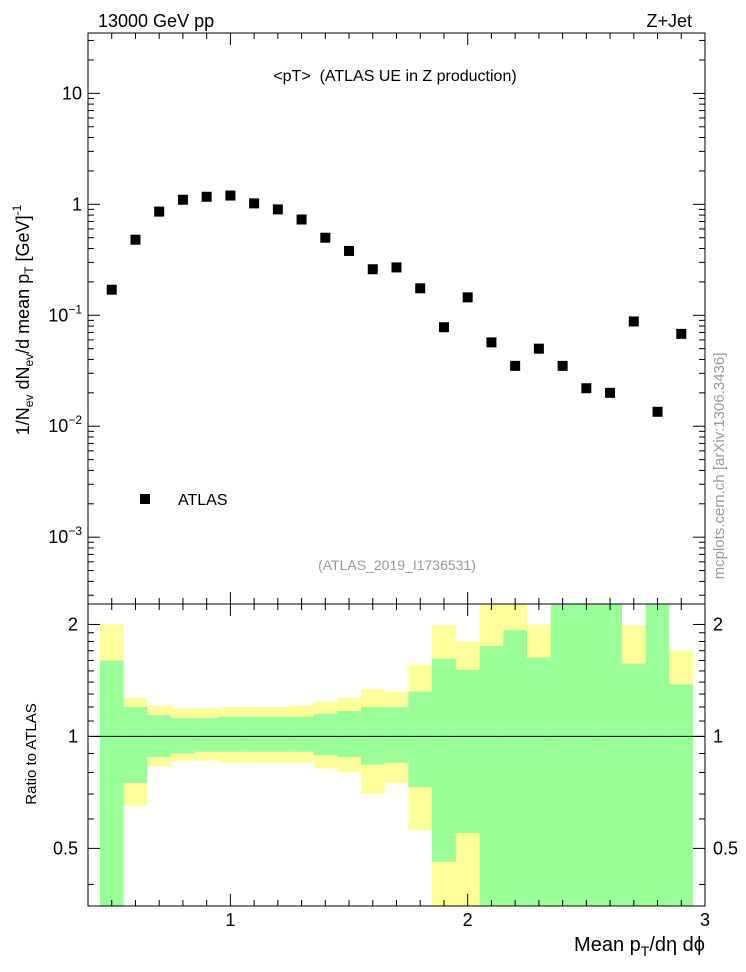 This screenshot has width=746, height=972. I want to click on side-watermark-label: mcplots.cern.ch [arXiv:1306.3436], so click(719, 466).